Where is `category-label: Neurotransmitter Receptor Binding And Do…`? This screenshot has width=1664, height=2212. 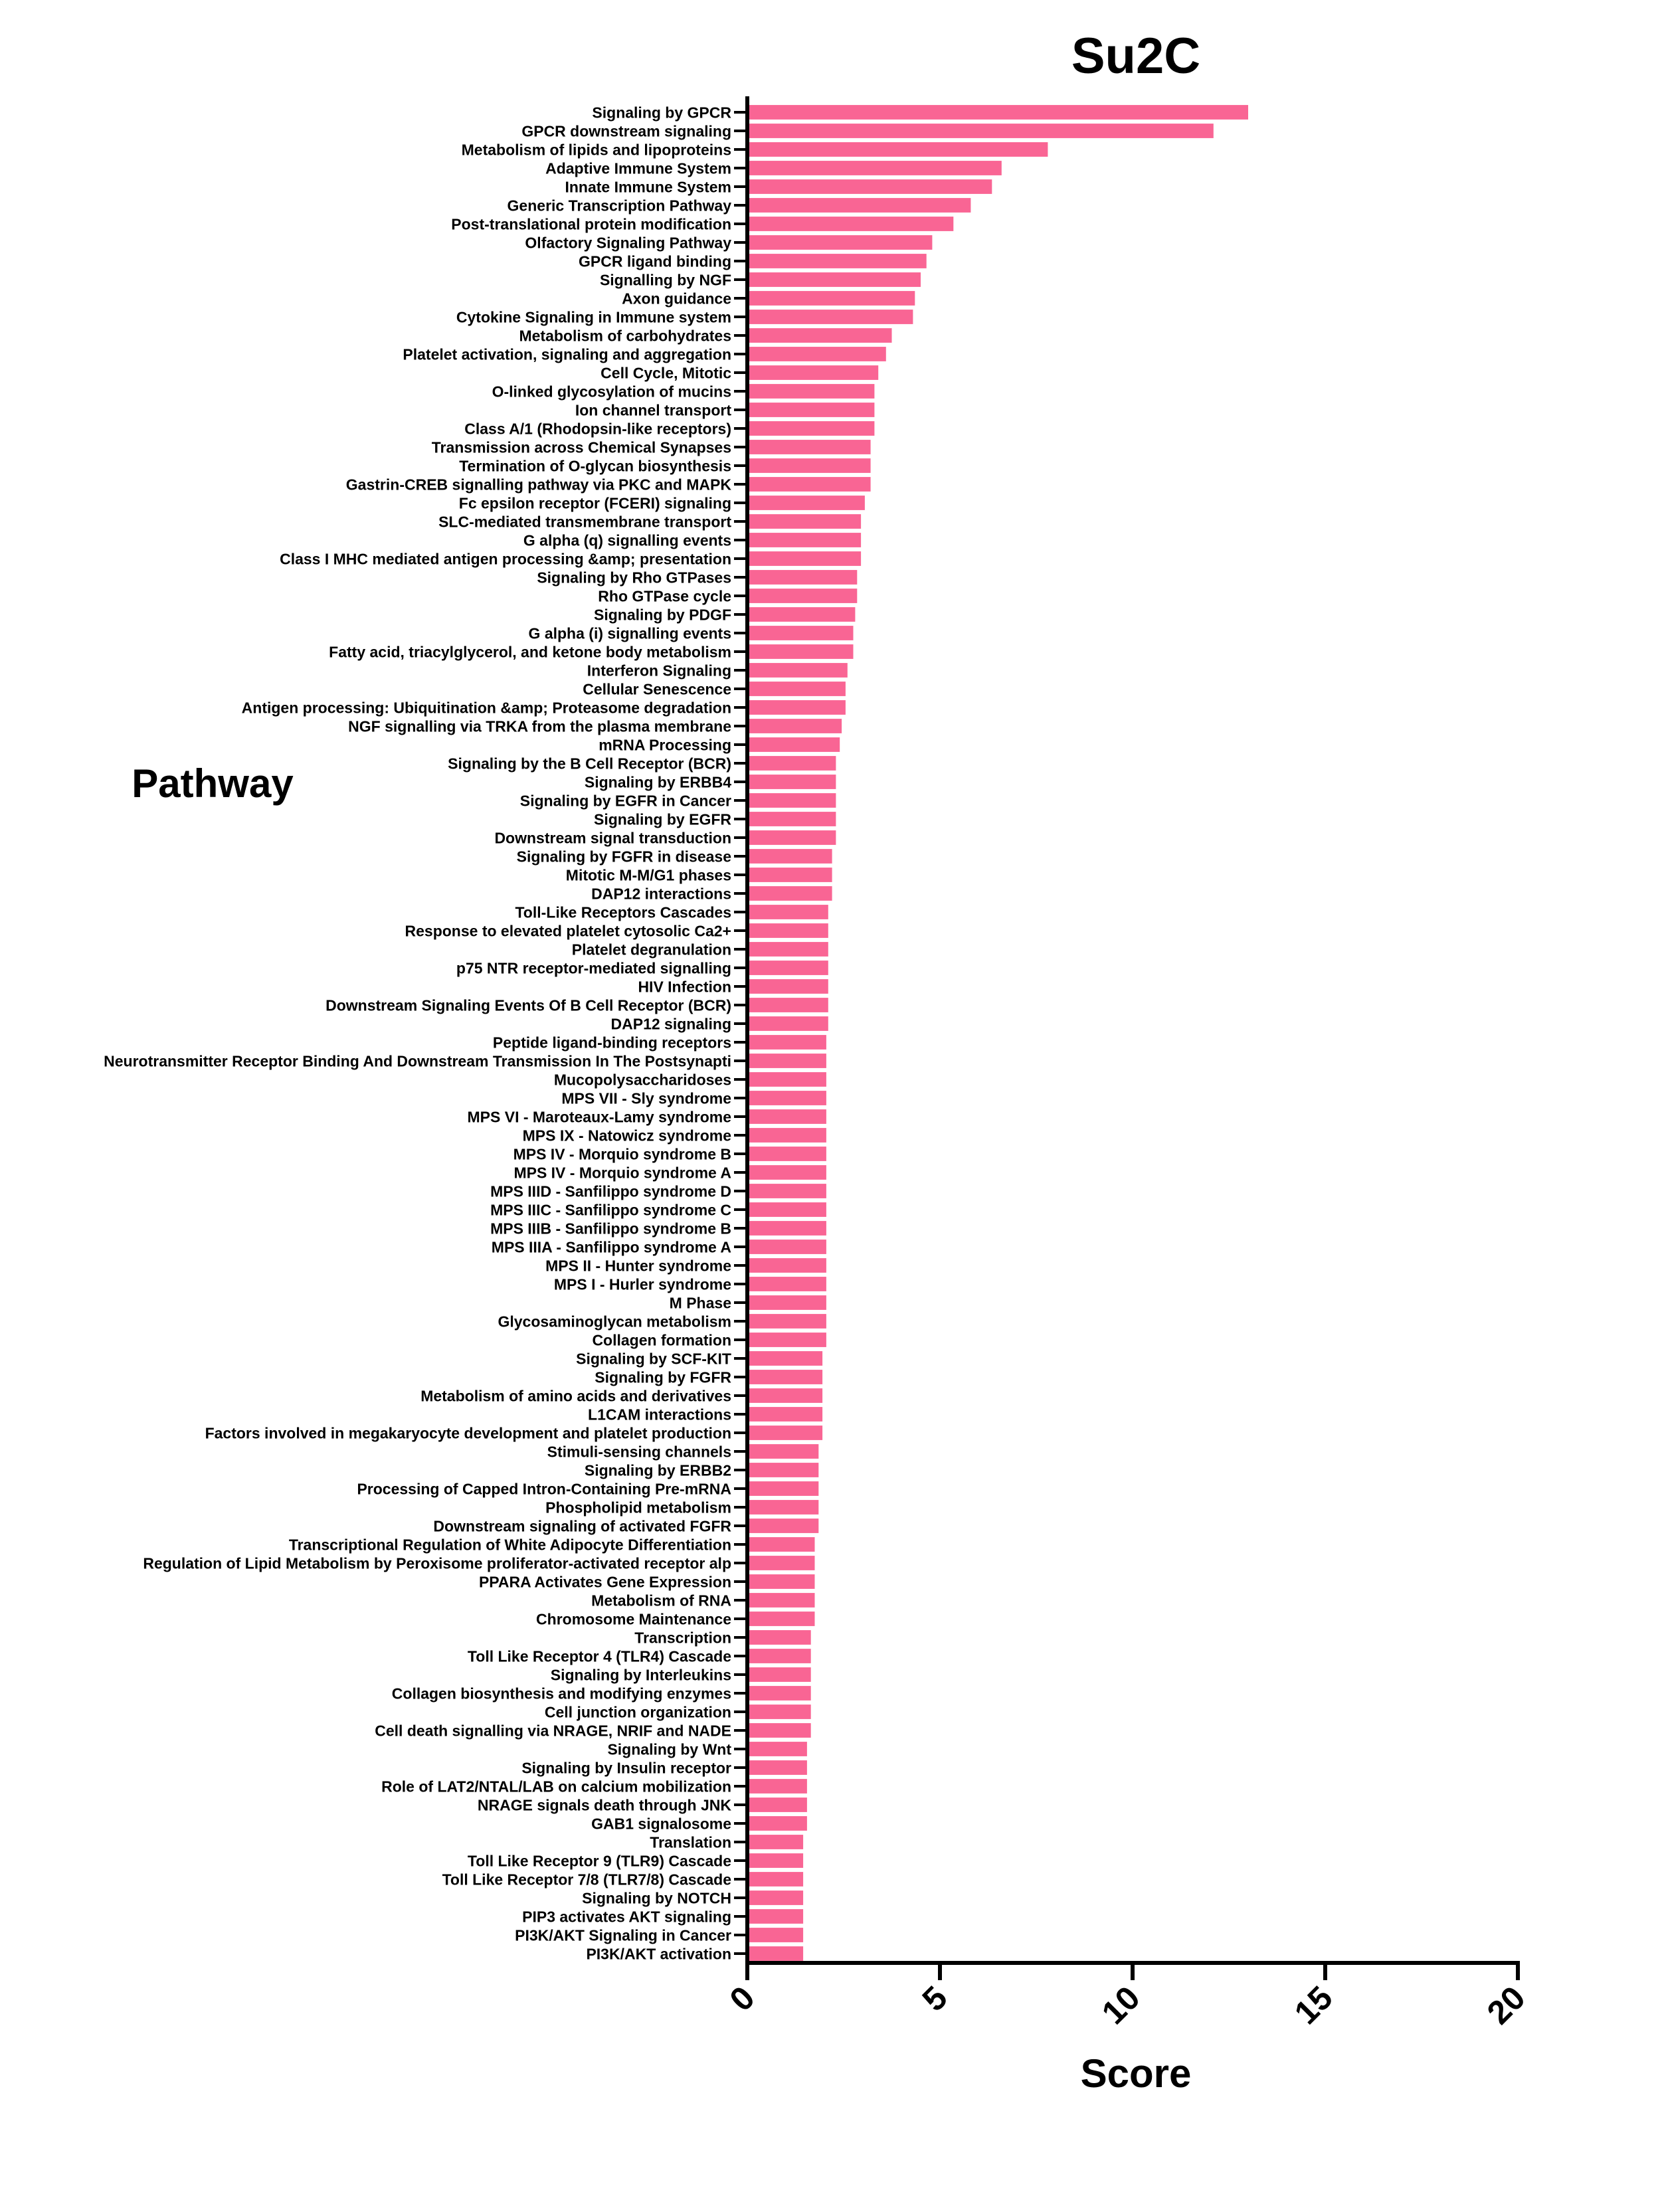 category-label: Neurotransmitter Receptor Binding And Do… is located at coordinates (417, 1060).